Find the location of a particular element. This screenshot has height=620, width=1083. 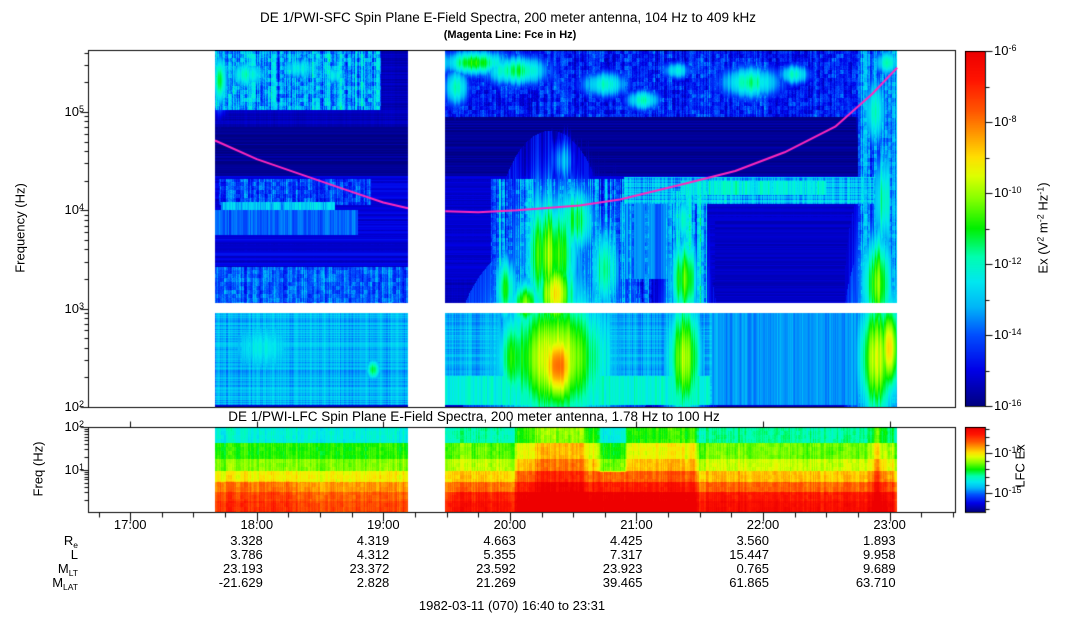

power-exponent: 1 is located at coordinates (81, 466).